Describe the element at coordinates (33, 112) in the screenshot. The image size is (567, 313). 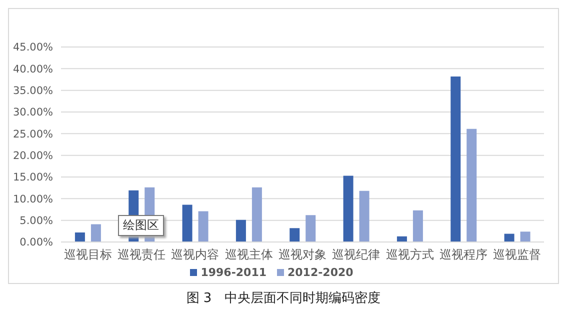
I see `y-tick-label: 30.00%` at that location.